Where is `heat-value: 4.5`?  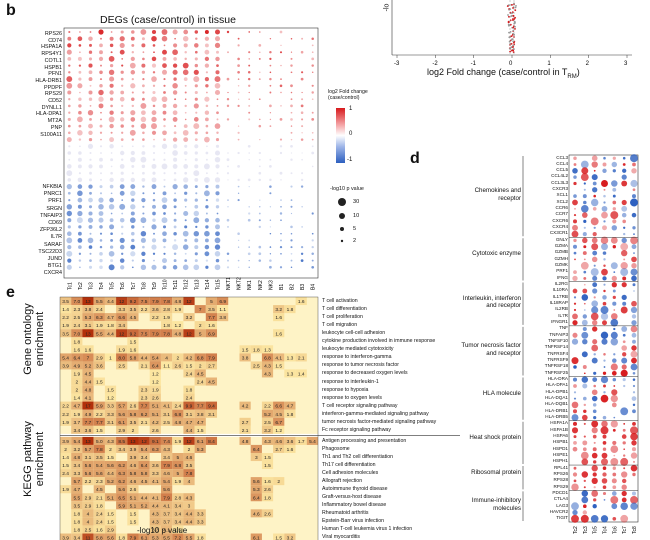 heat-value: 4.5 is located at coordinates (278, 415).